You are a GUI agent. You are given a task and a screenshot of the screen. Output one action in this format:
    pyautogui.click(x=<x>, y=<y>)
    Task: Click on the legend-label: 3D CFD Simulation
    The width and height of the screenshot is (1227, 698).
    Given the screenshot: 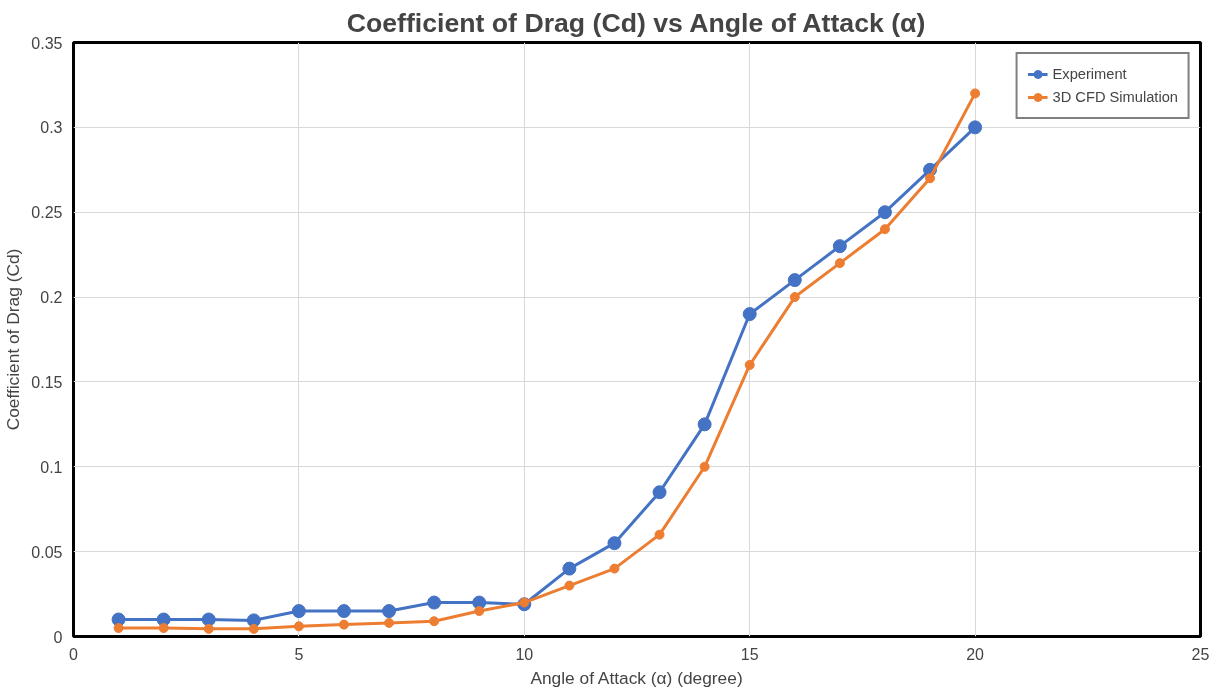 What is the action you would take?
    pyautogui.click(x=1115, y=97)
    